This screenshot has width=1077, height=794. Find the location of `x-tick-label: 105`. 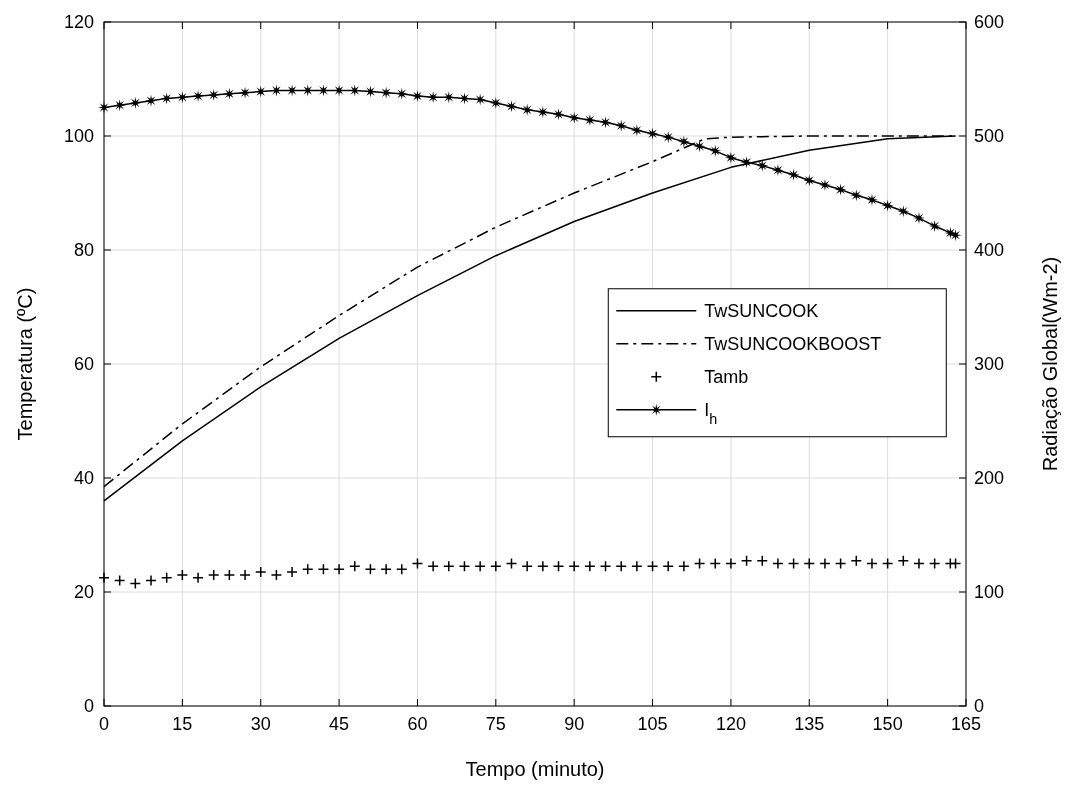

x-tick-label: 105 is located at coordinates (652, 724).